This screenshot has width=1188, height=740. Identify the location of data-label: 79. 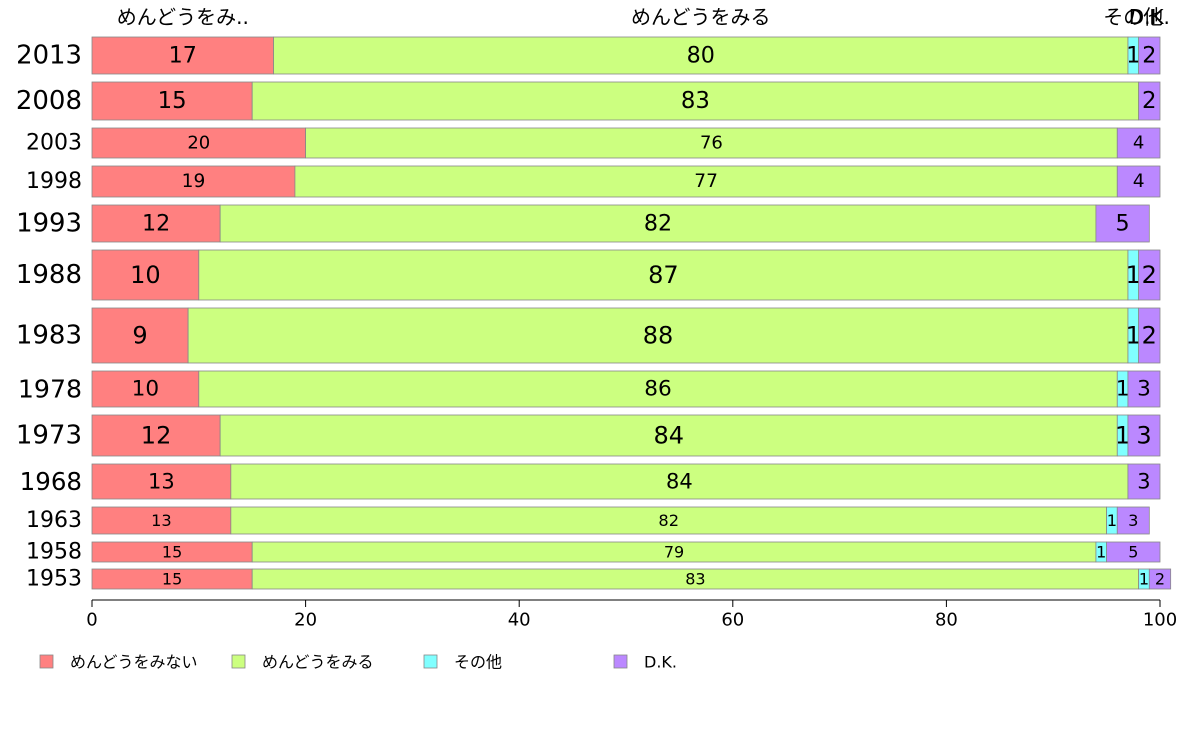
(674, 552).